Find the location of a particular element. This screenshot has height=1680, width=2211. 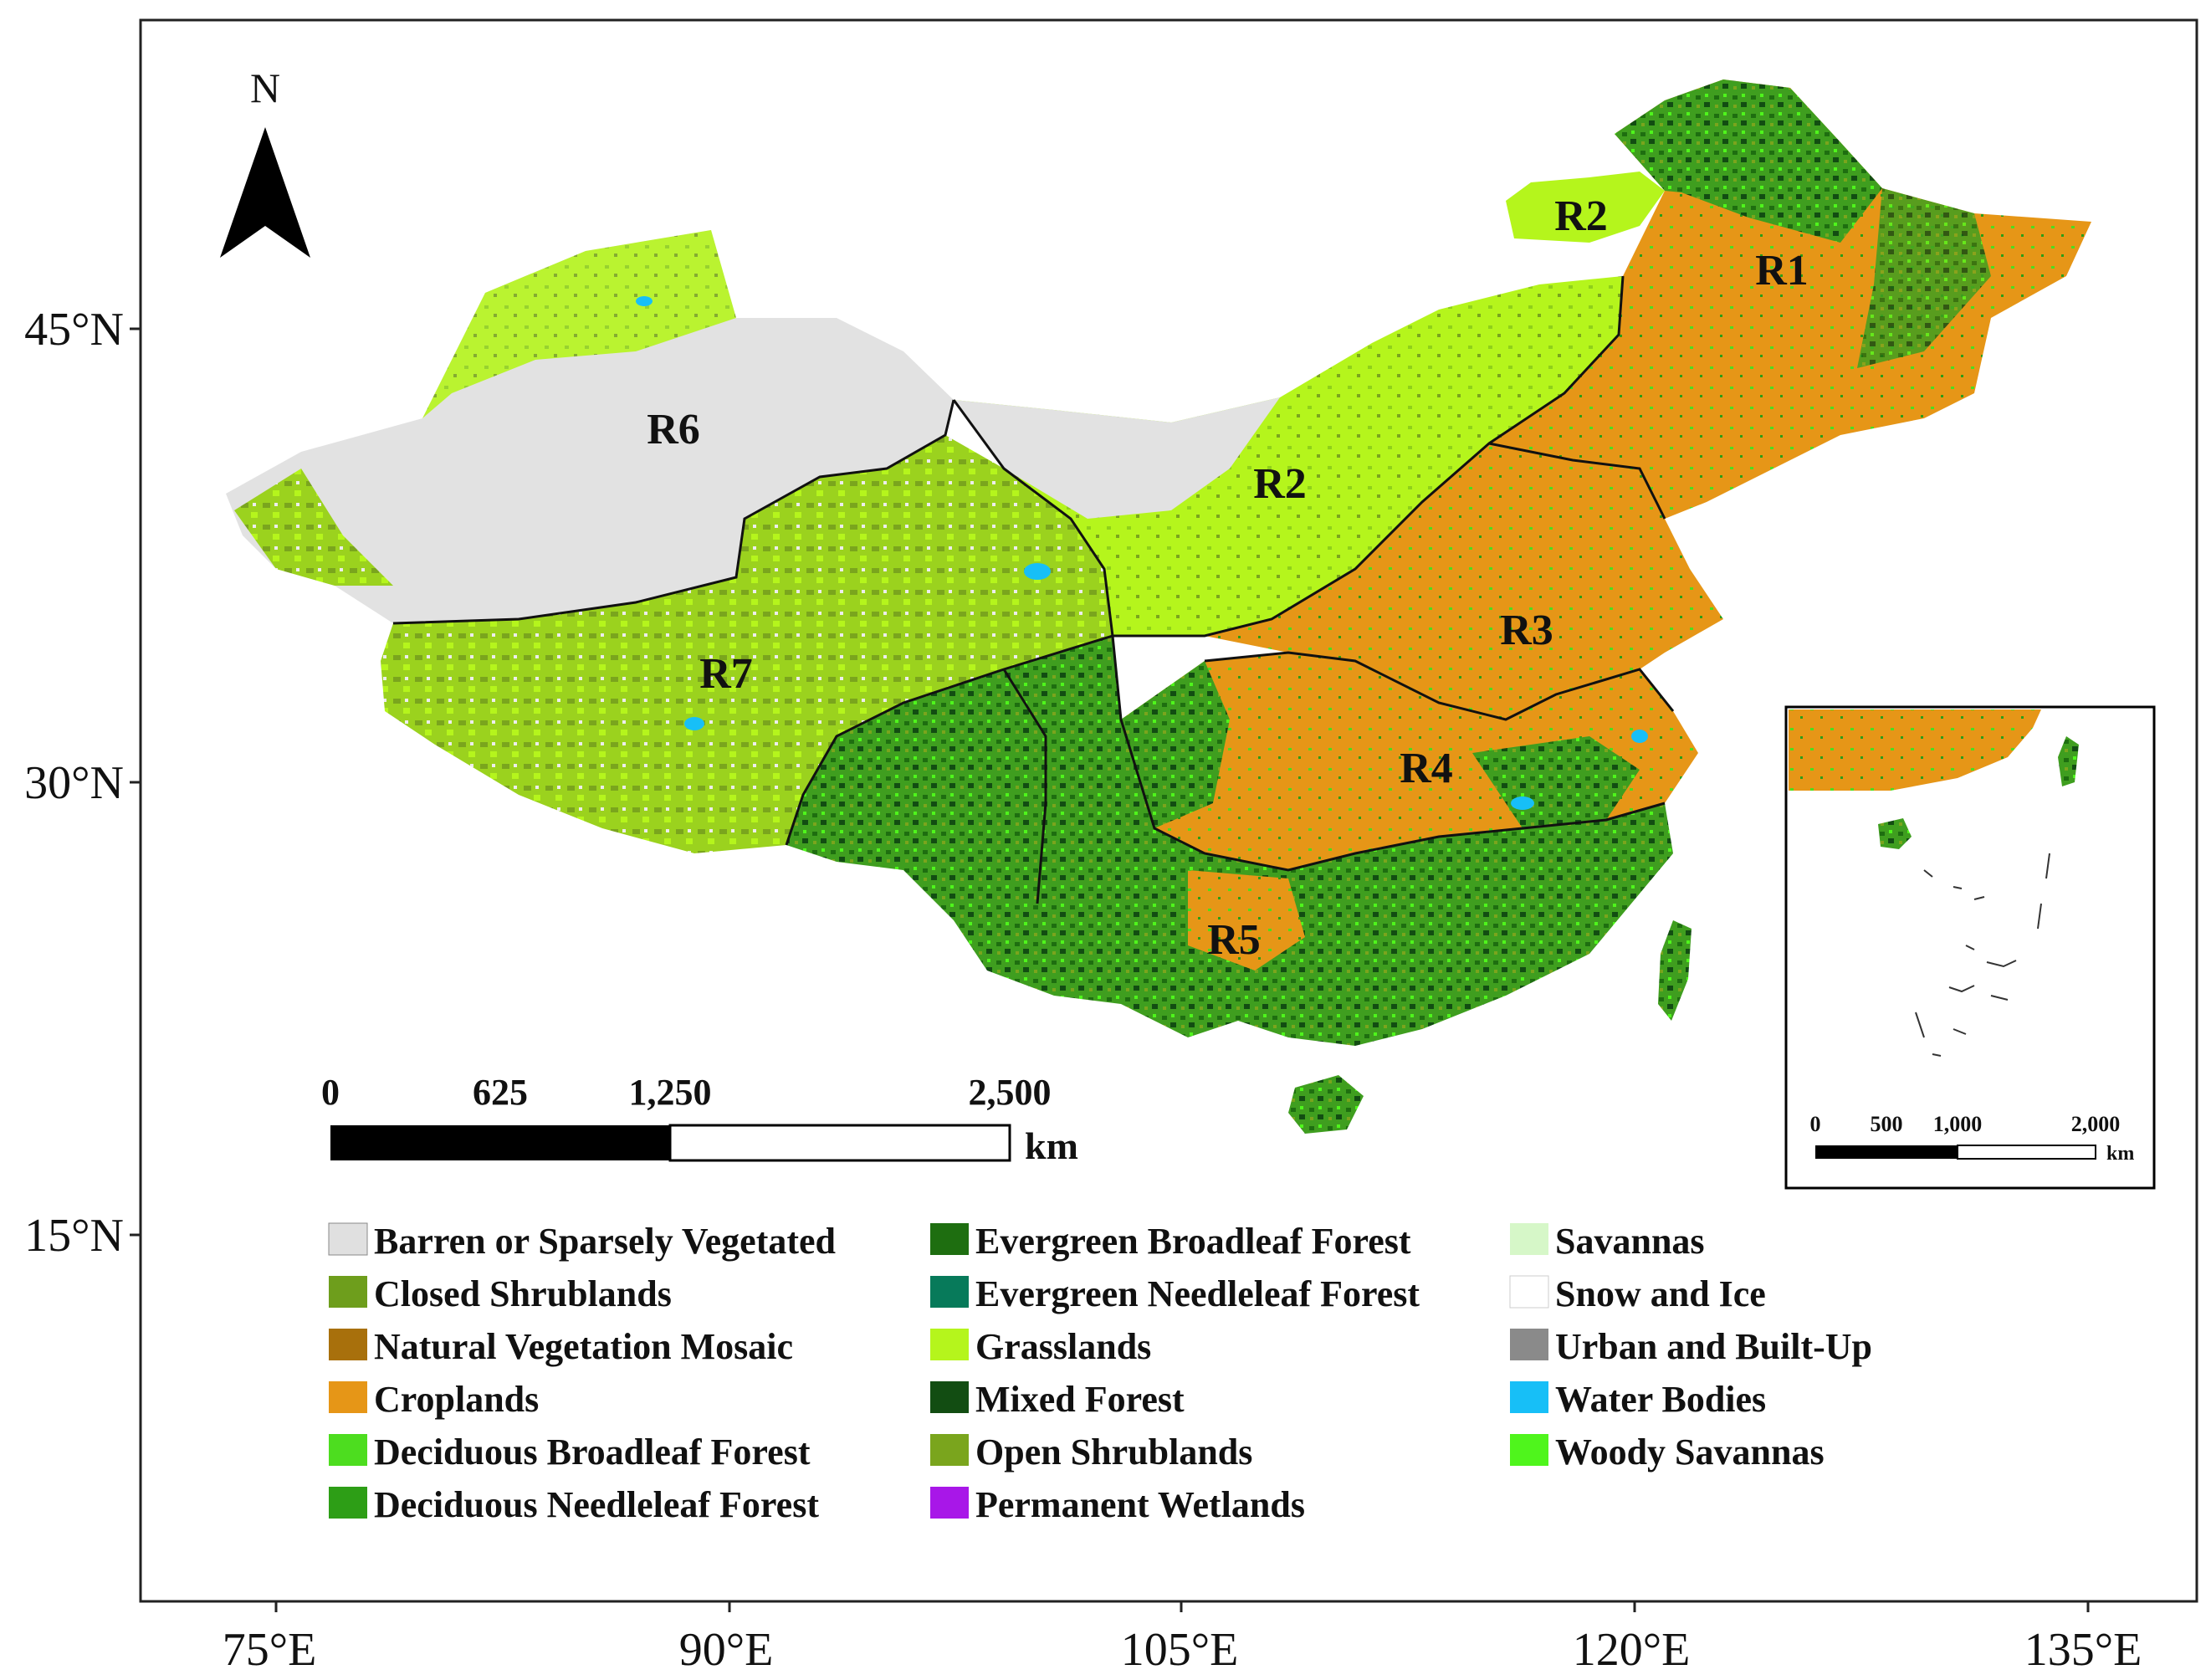

inset-map: 0 500 1,000 2,000 km is located at coordinates (1970, 947).